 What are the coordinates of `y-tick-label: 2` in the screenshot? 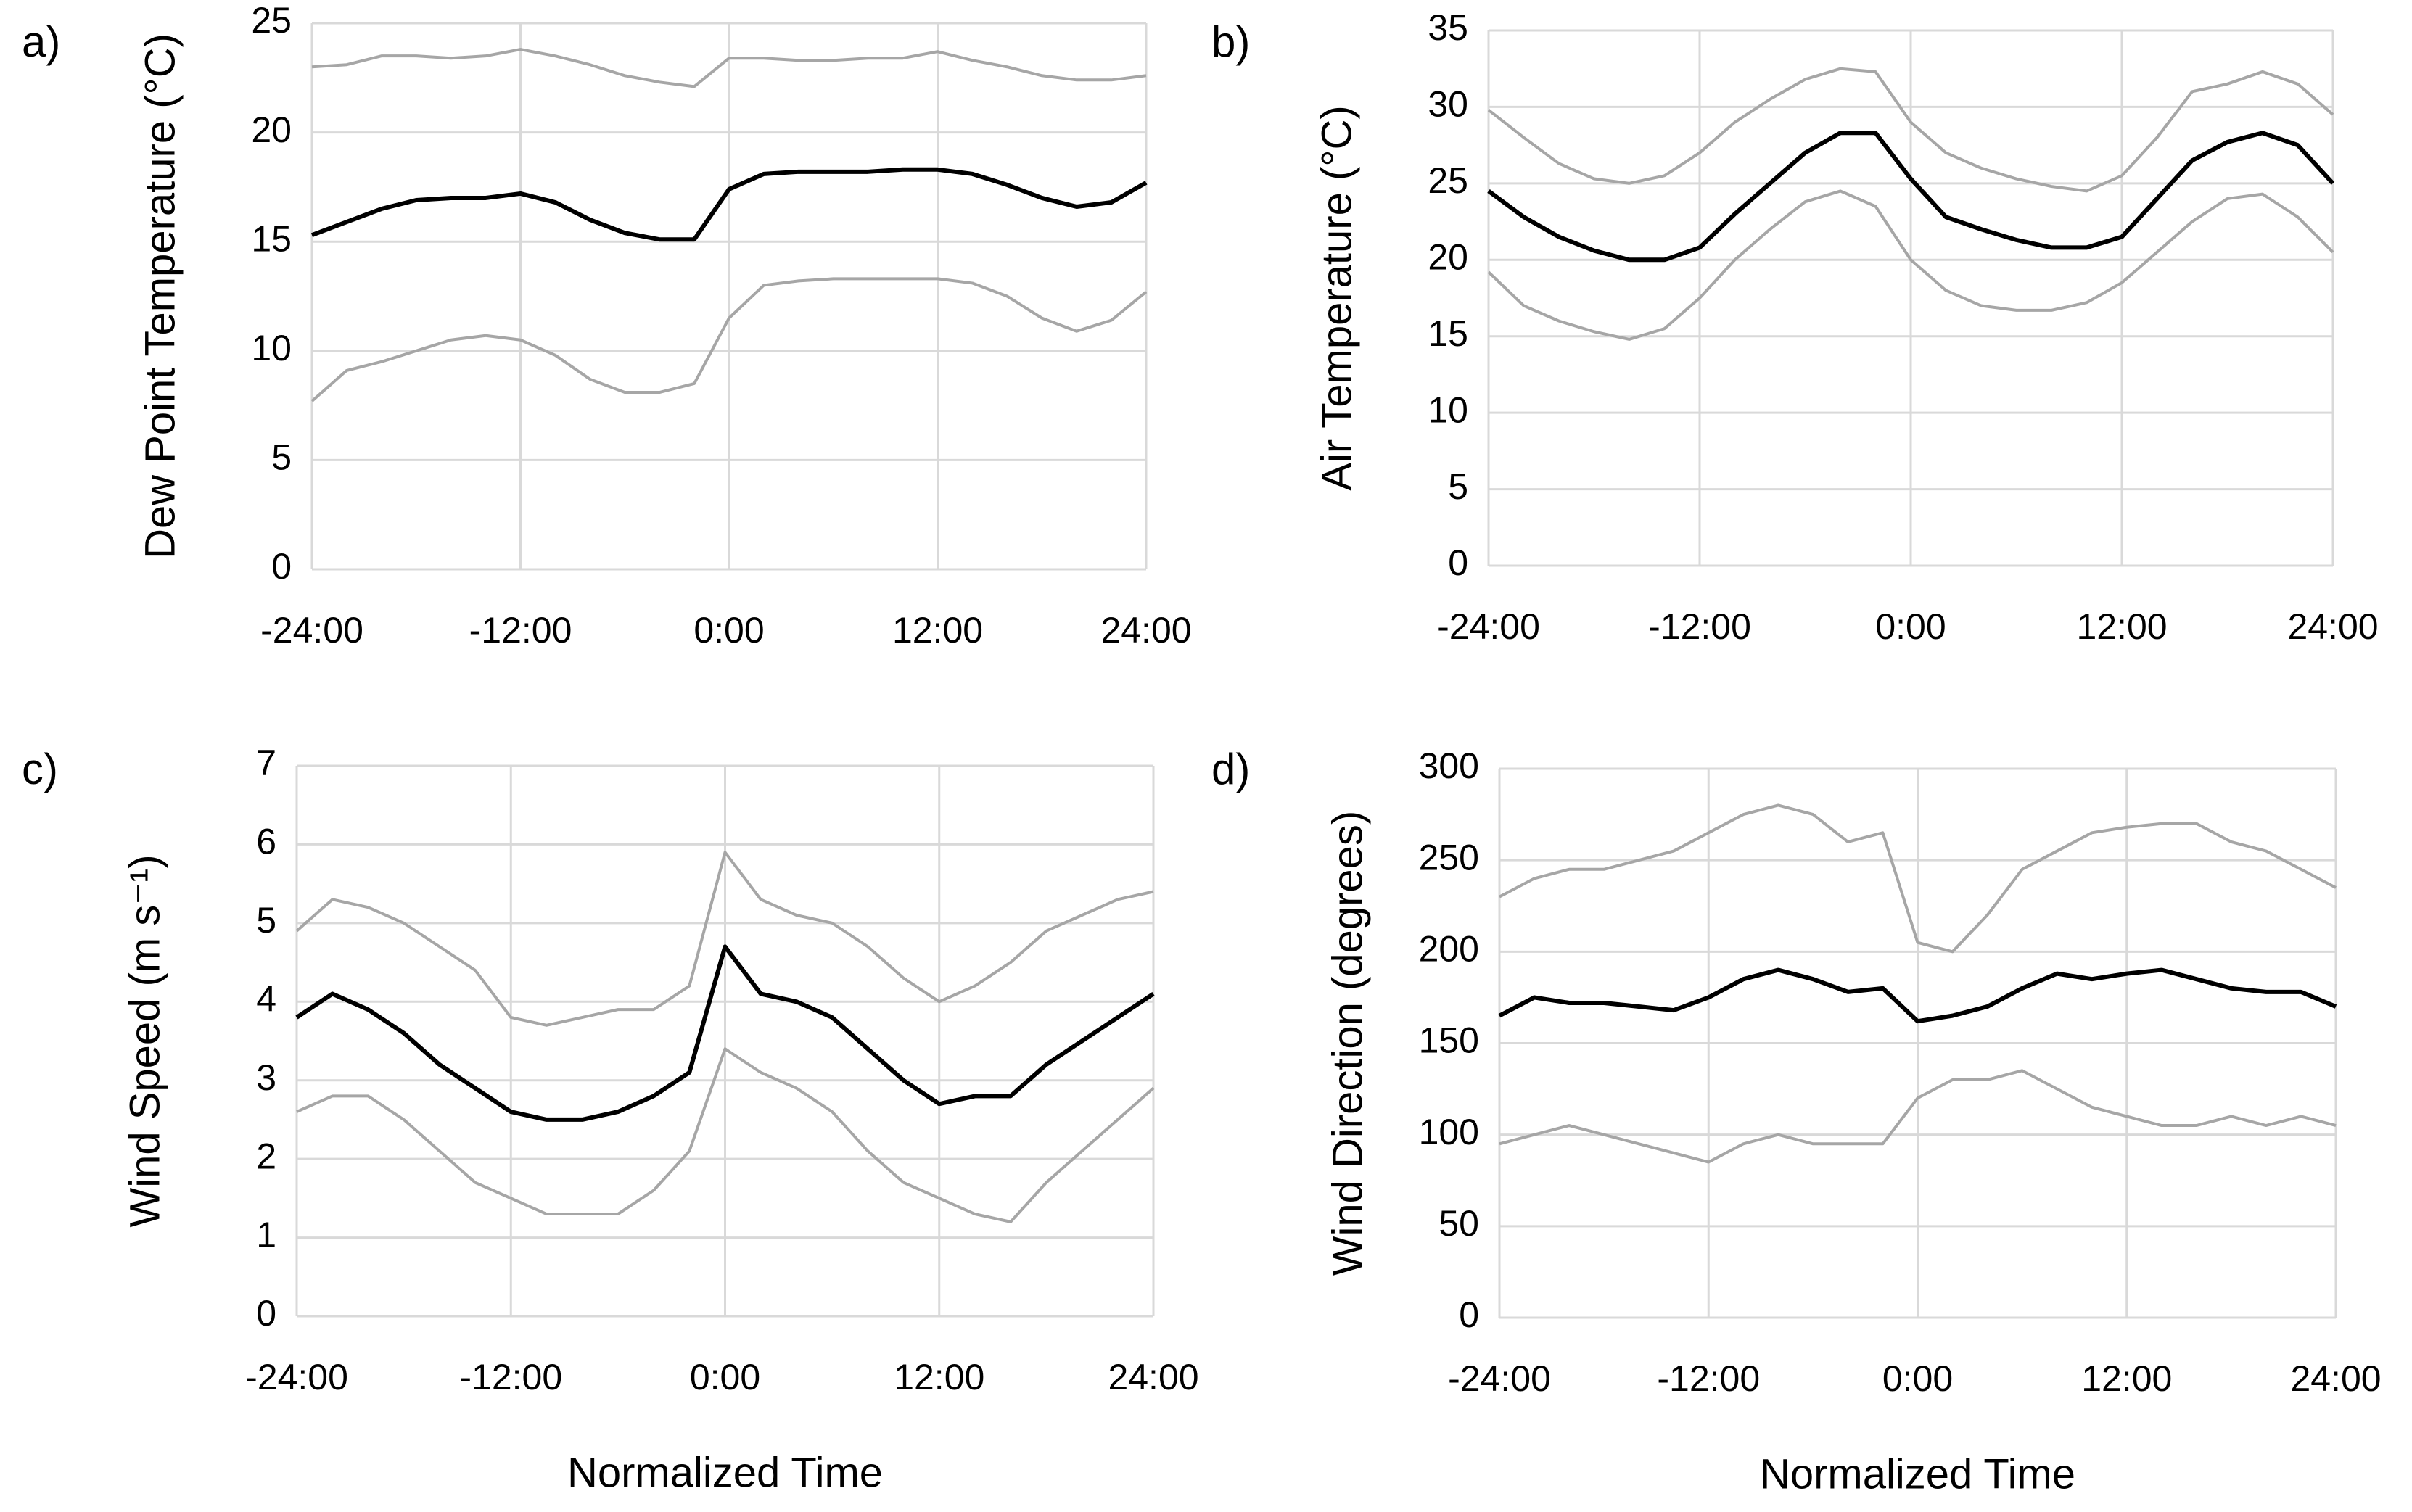 It's located at (266, 1156).